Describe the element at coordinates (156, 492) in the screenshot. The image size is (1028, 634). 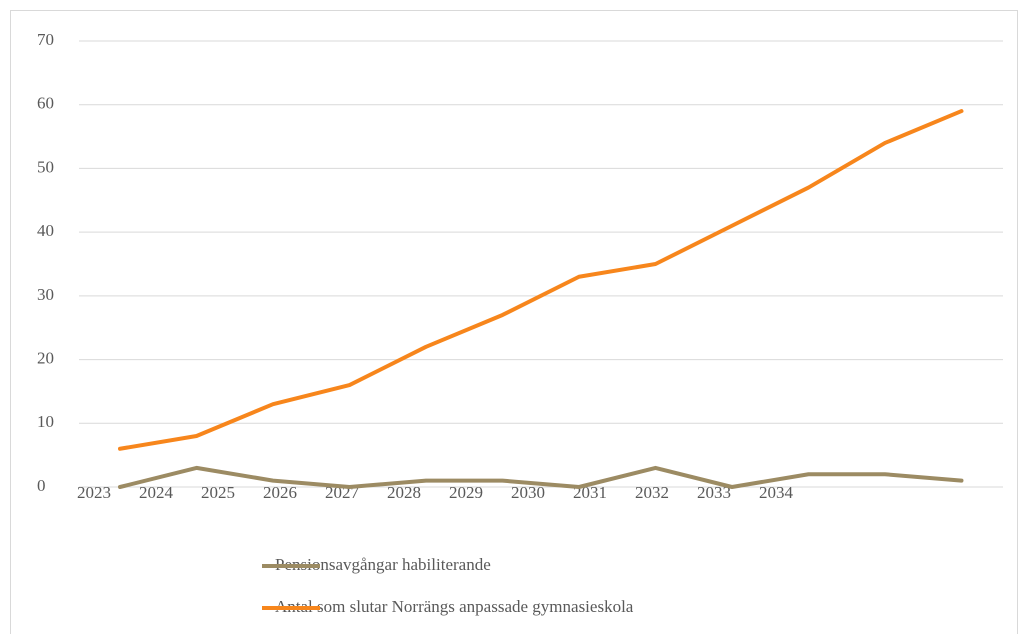
I see `x-tick-label: 2024` at that location.